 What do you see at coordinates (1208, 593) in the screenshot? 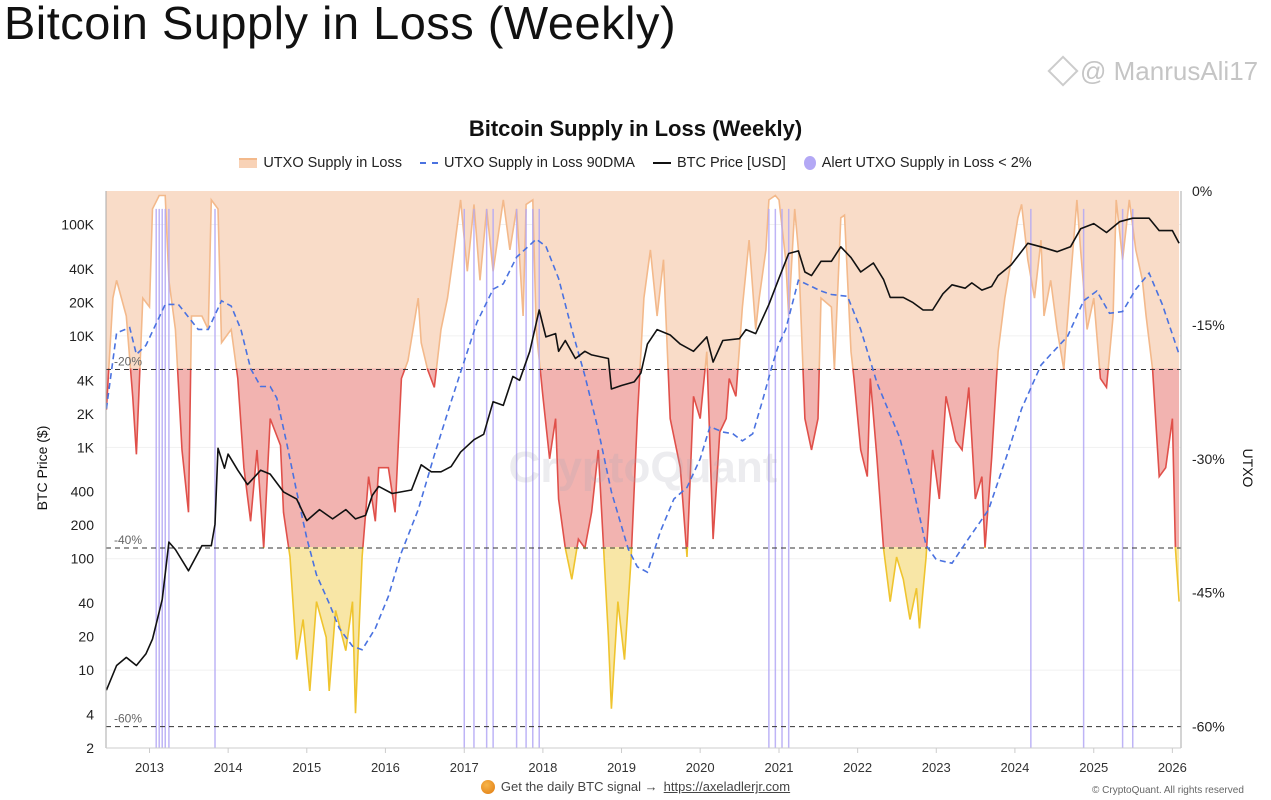
I see `right-tick-label: -45%` at bounding box center [1208, 593].